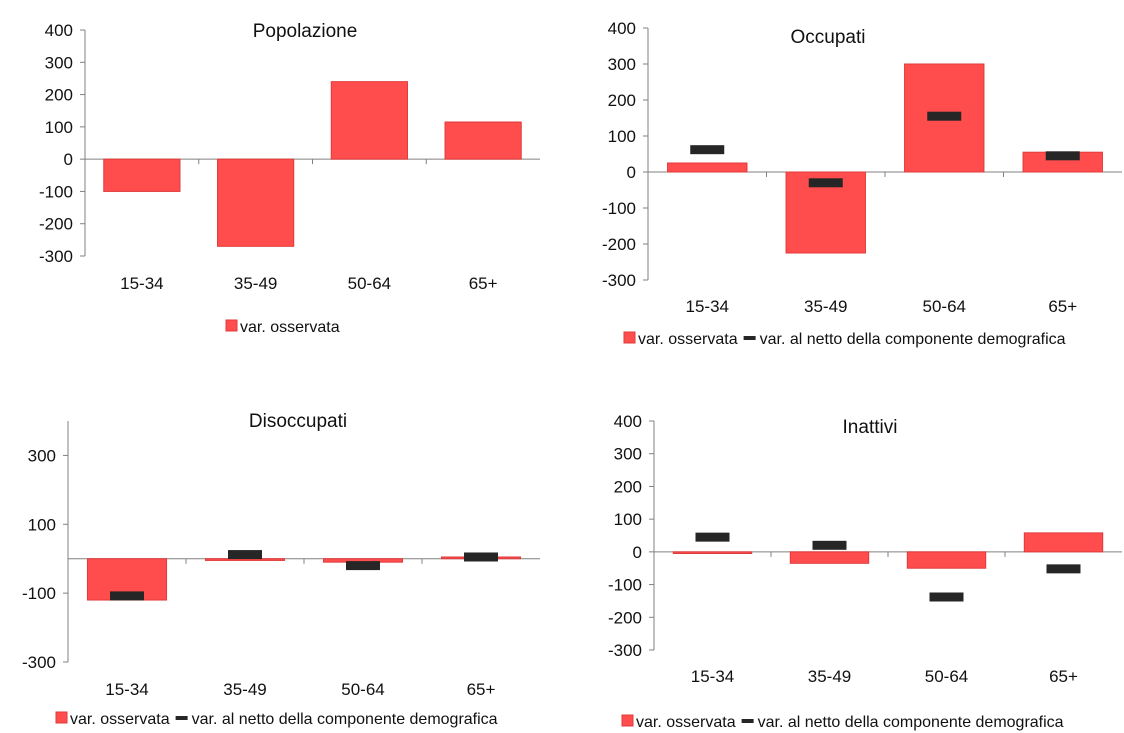  What do you see at coordinates (828, 37) in the screenshot?
I see `chart-title: Occupati` at bounding box center [828, 37].